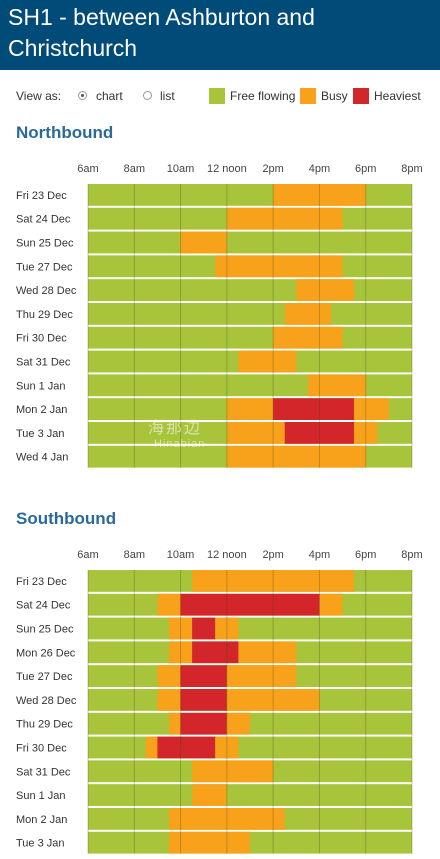 The height and width of the screenshot is (859, 440). Describe the element at coordinates (43, 772) in the screenshot. I see `southbound-day-label: Sat 31 Dec` at that location.